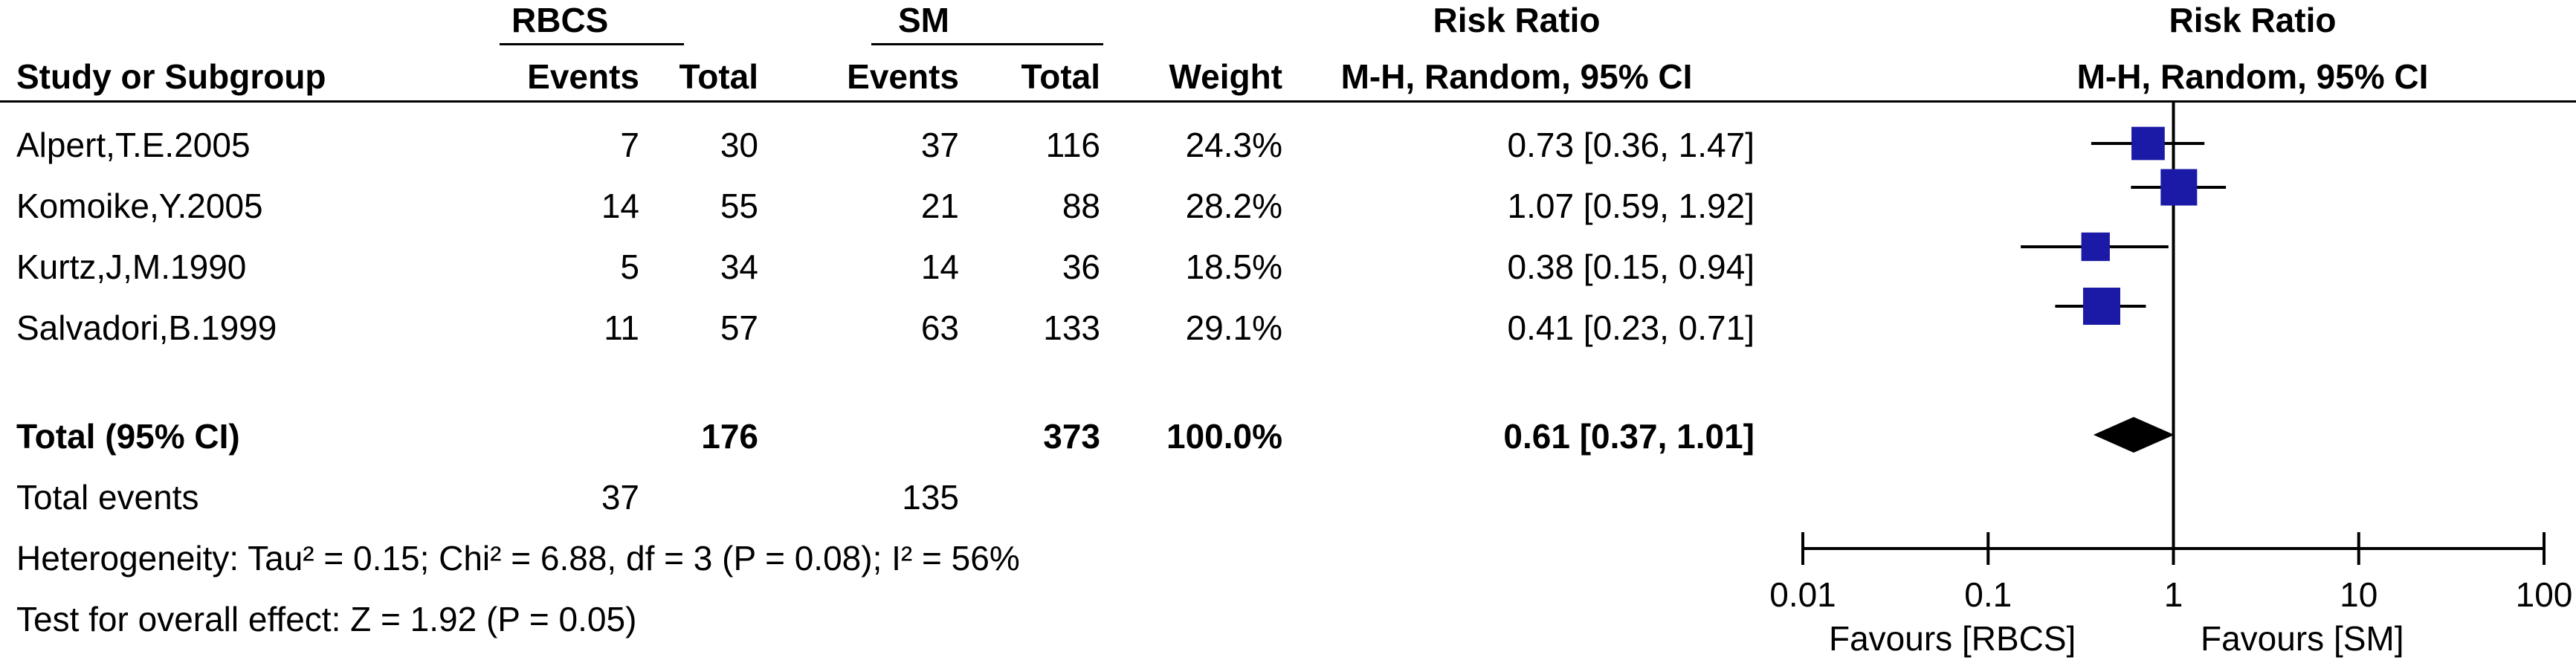 The image size is (2576, 663). Describe the element at coordinates (133, 145) in the screenshot. I see `study-name: Alpert,T.E.2005` at that location.